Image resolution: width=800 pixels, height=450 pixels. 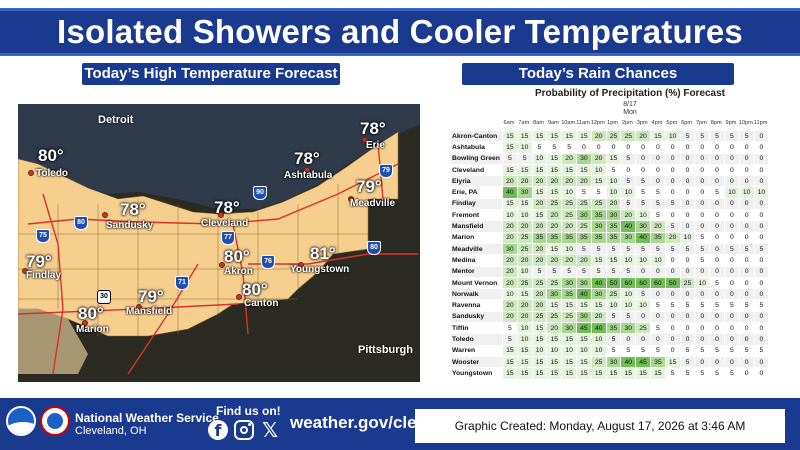 I want to click on city-label-erie: Erie, so click(x=375, y=145).